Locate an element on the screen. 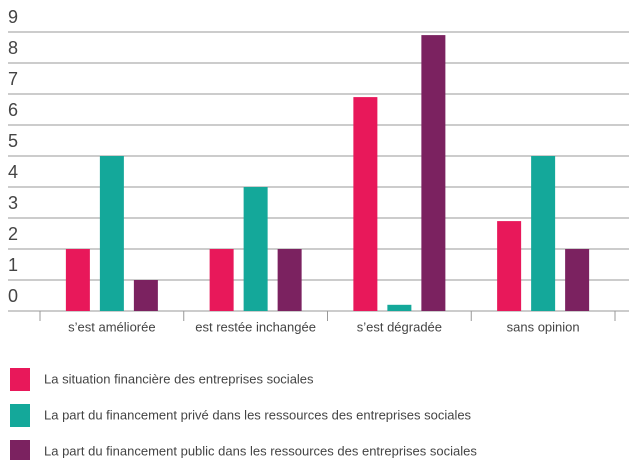 The height and width of the screenshot is (460, 629). y-tick-label: 6 is located at coordinates (13, 110).